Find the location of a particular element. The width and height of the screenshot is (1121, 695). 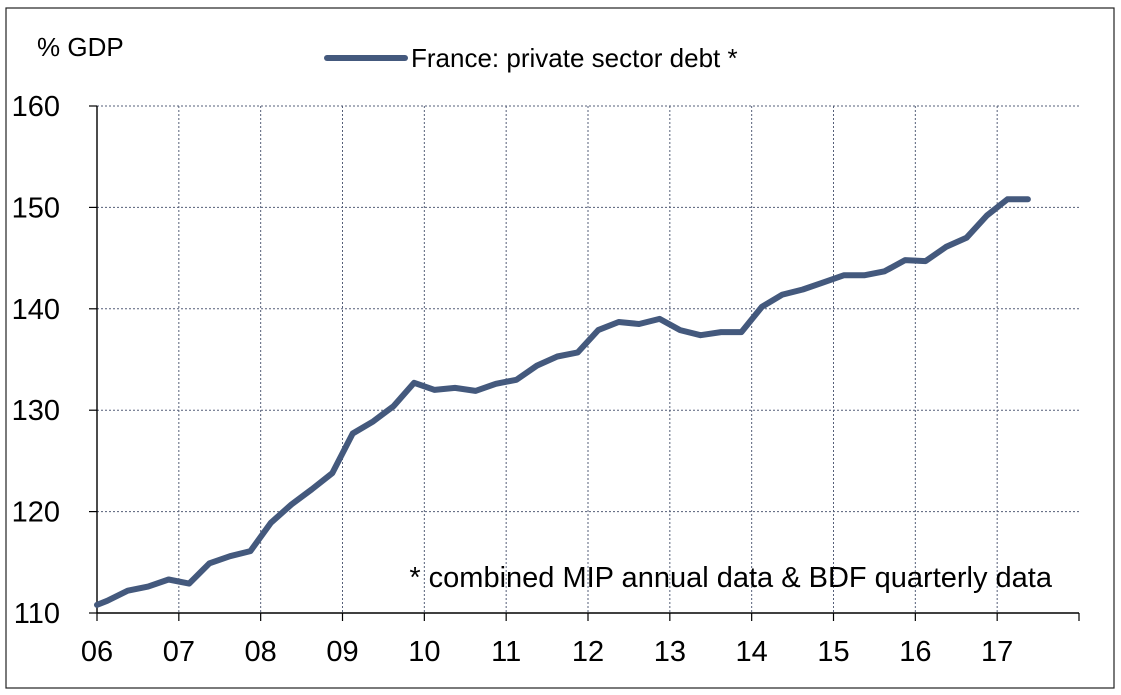

x-tick-label: 12 is located at coordinates (588, 652).